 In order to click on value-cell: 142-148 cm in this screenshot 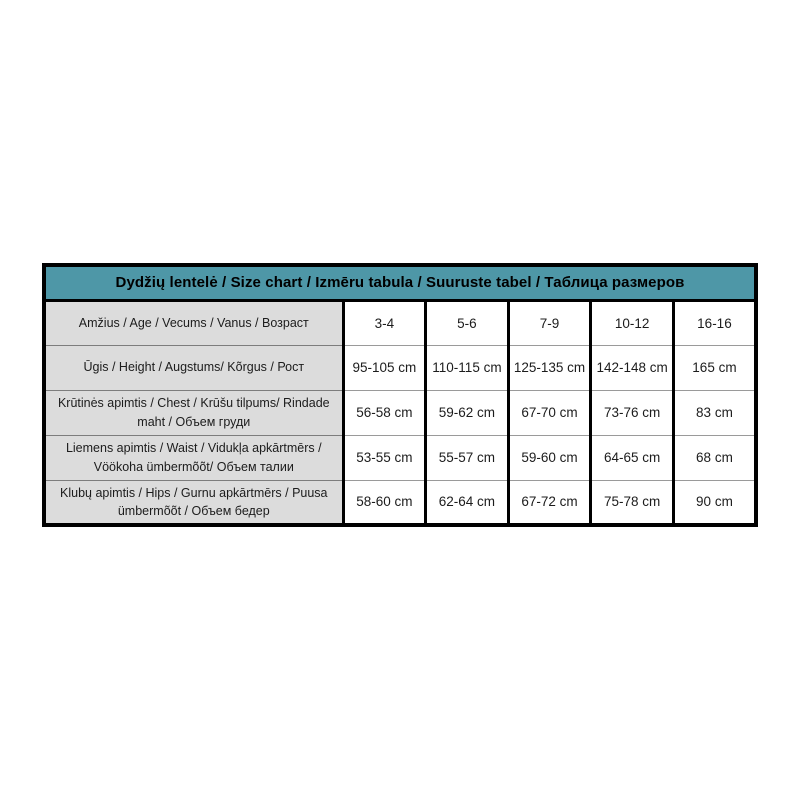, I will do `click(632, 367)`.